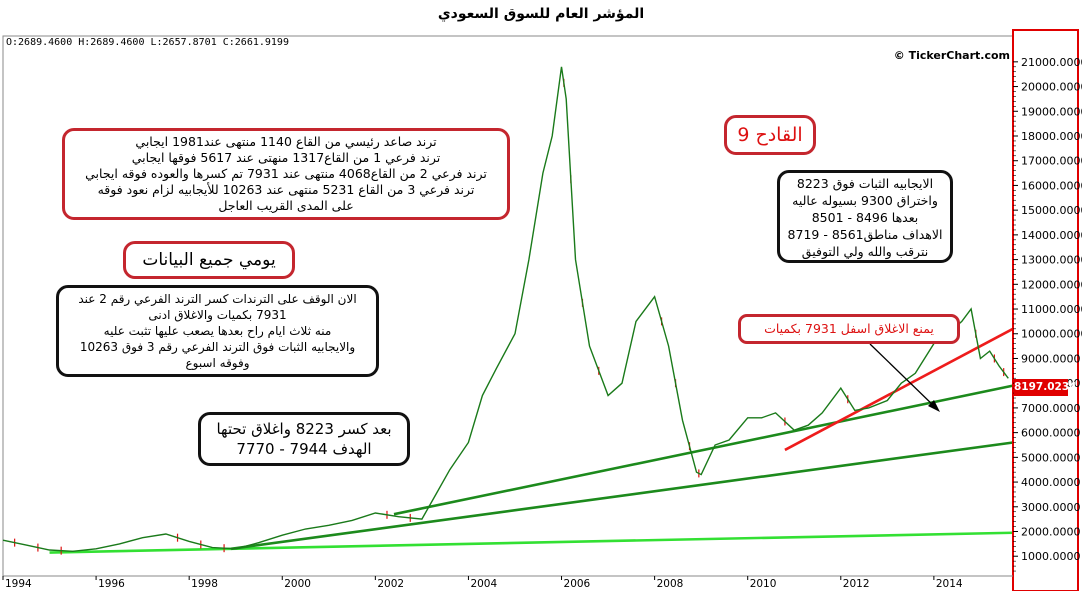 This screenshot has width=1082, height=591. Describe the element at coordinates (1051, 111) in the screenshot. I see `y-tick-label: 19000.0000` at that location.